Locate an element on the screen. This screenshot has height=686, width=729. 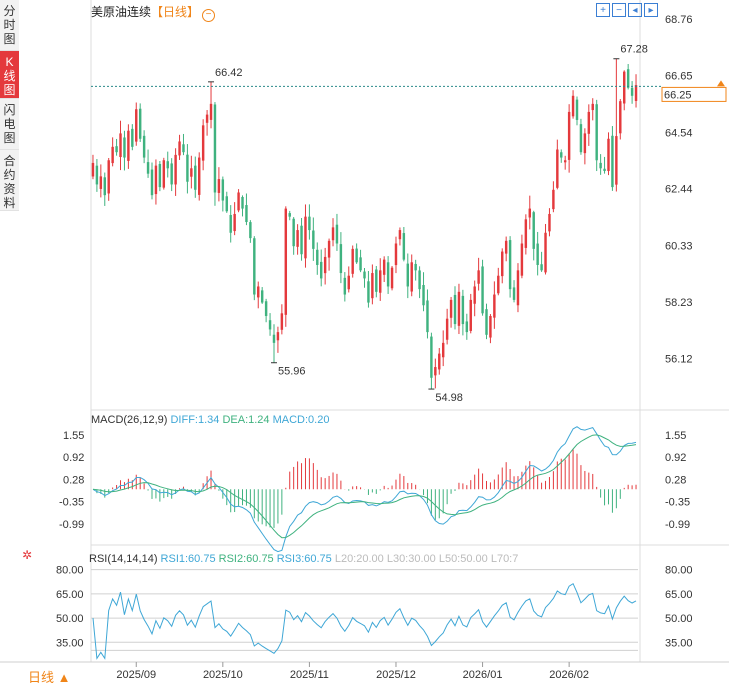
toolbar: + − ◂ ▸ is located at coordinates (628, 8).